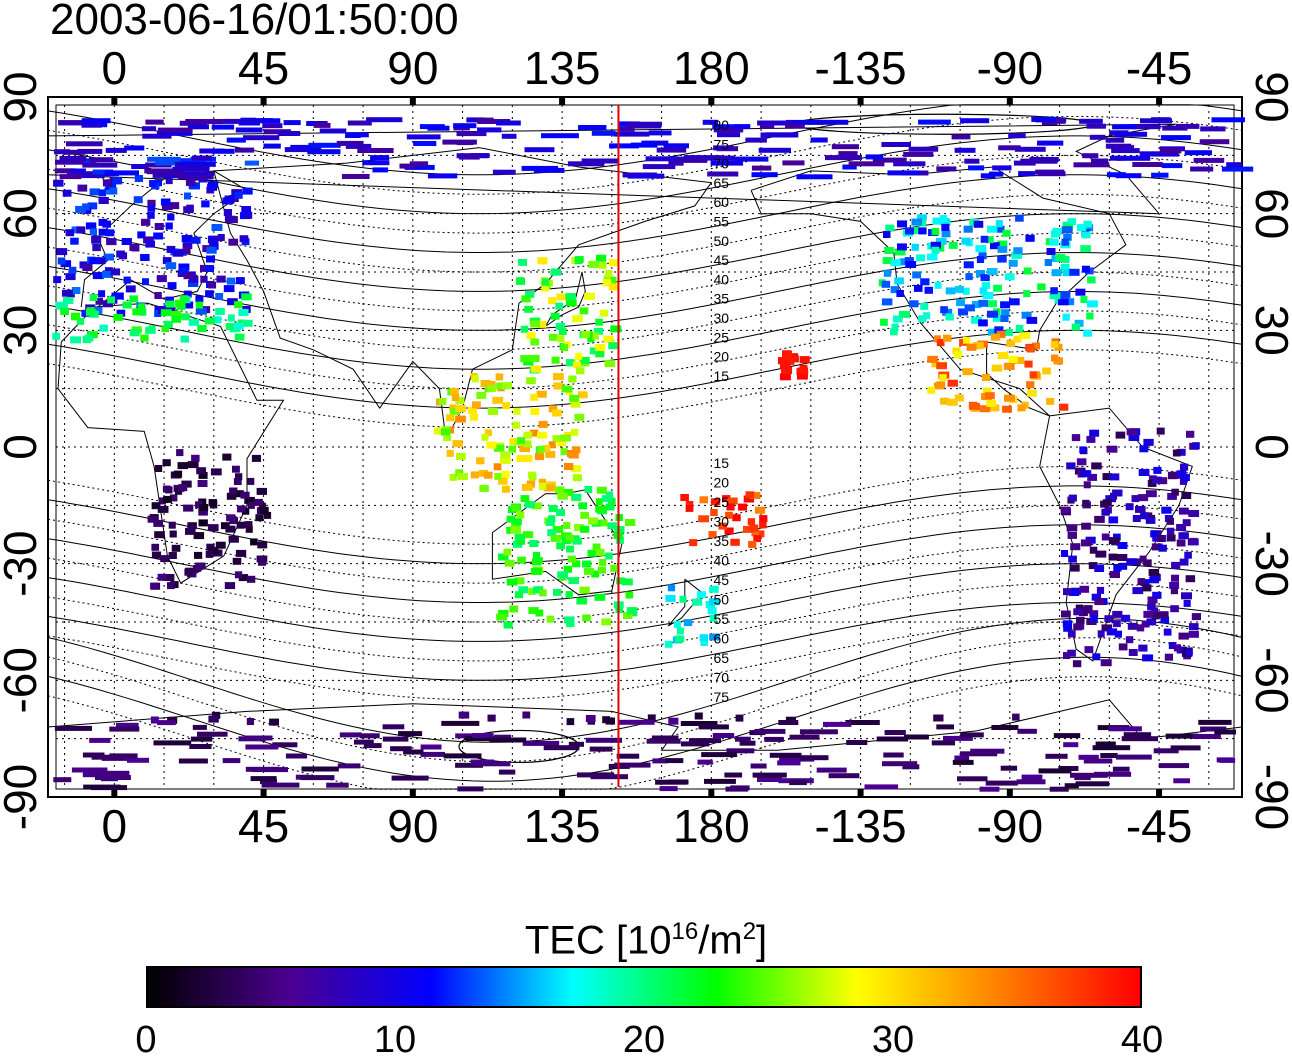  What do you see at coordinates (861, 826) in the screenshot?
I see `bottom-lon-label: -135` at bounding box center [861, 826].